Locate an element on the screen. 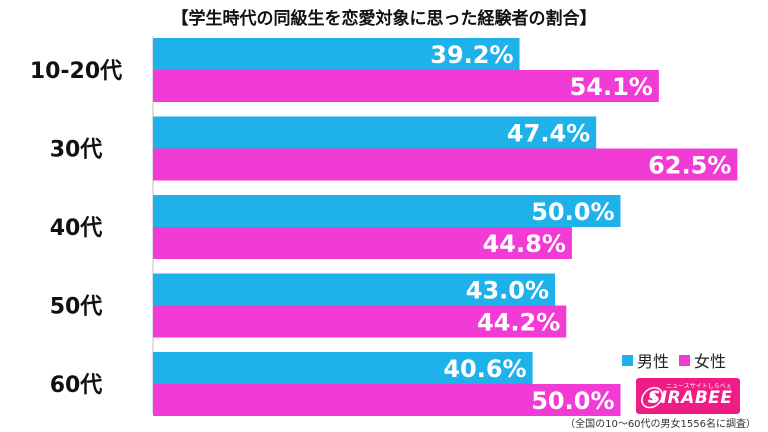 This screenshot has height=432, width=768. legend-swatch-female is located at coordinates (685, 360).